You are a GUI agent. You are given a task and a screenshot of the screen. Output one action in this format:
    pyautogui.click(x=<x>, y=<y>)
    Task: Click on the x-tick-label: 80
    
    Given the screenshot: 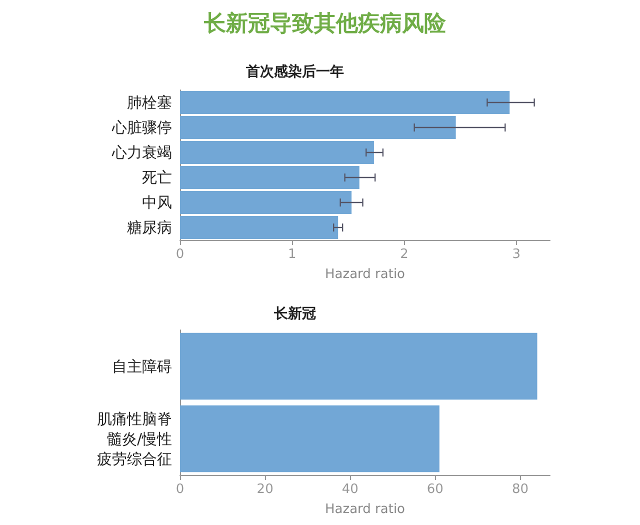 What is the action you would take?
    pyautogui.click(x=520, y=489)
    